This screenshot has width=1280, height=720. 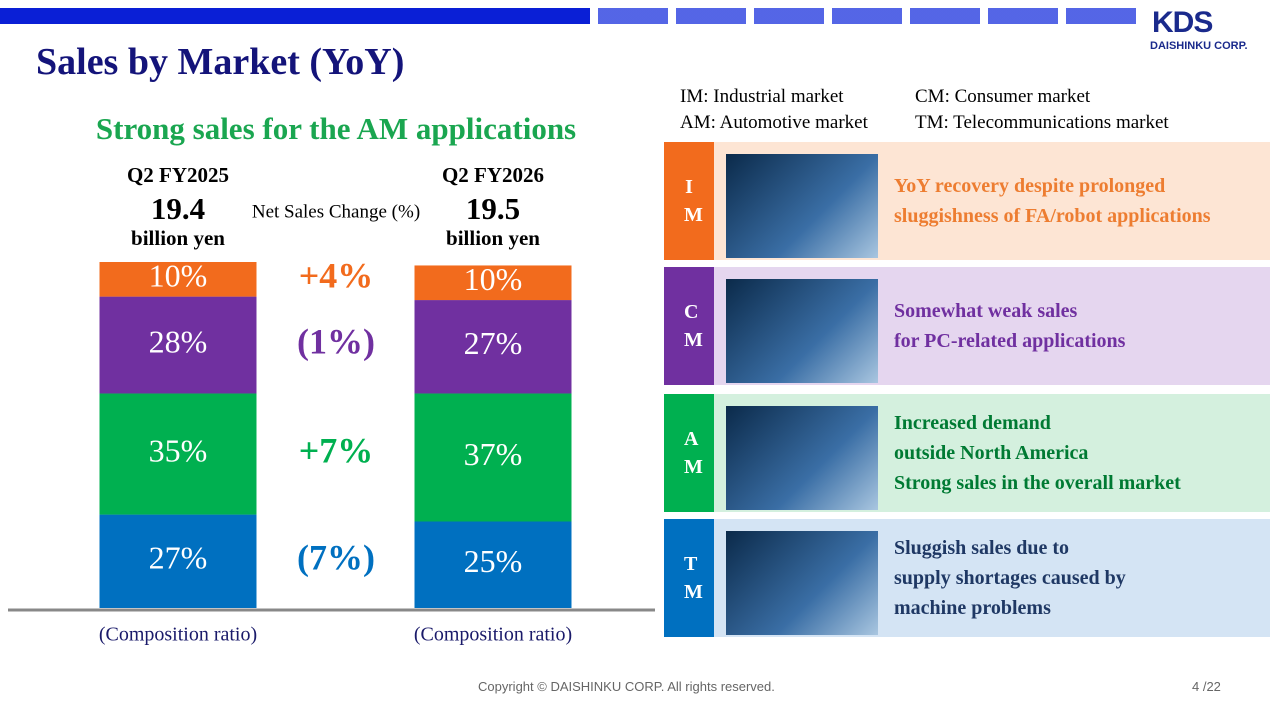 What do you see at coordinates (493, 175) in the screenshot?
I see `category-label: Q2 FY2026` at bounding box center [493, 175].